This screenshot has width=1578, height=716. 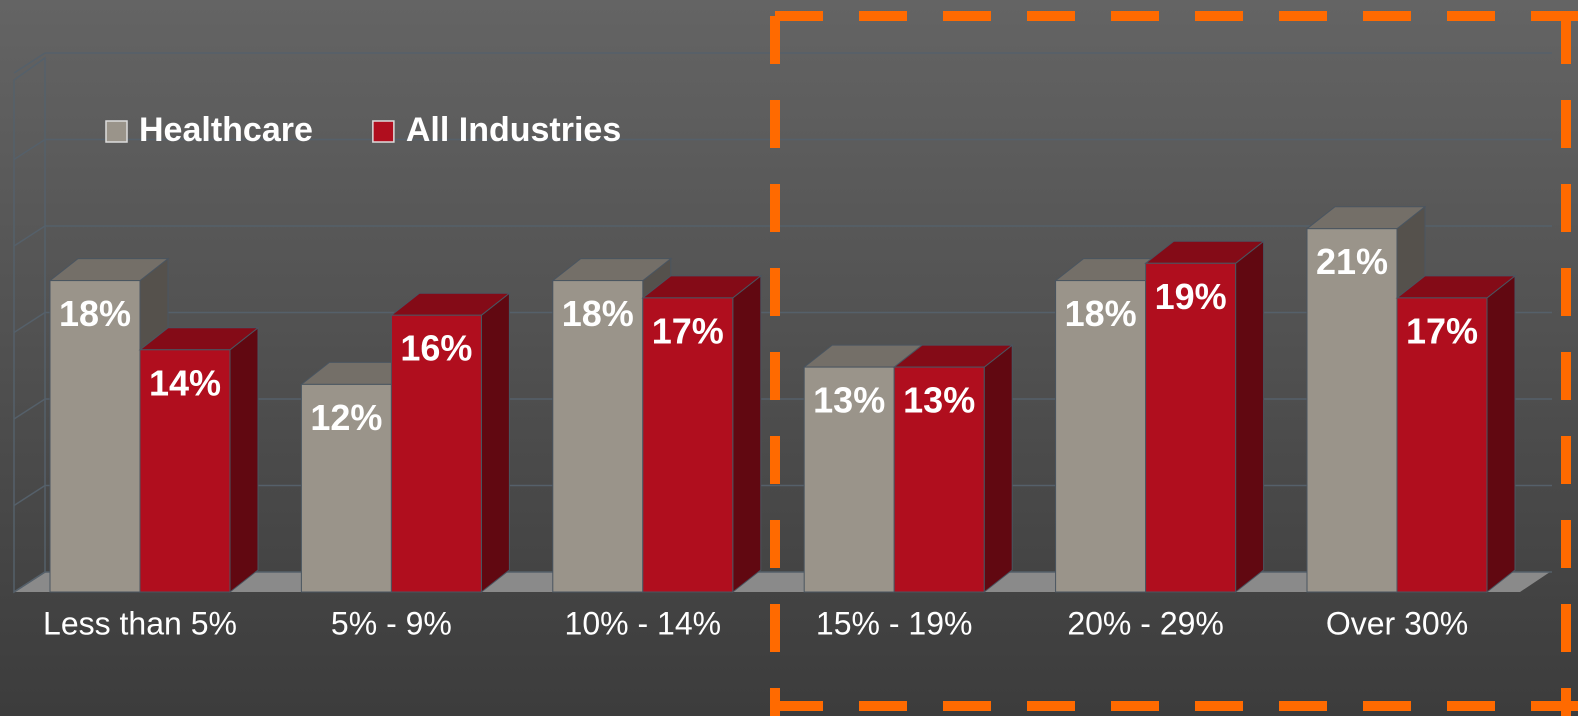 What do you see at coordinates (1191, 296) in the screenshot?
I see `value-label: 19%` at bounding box center [1191, 296].